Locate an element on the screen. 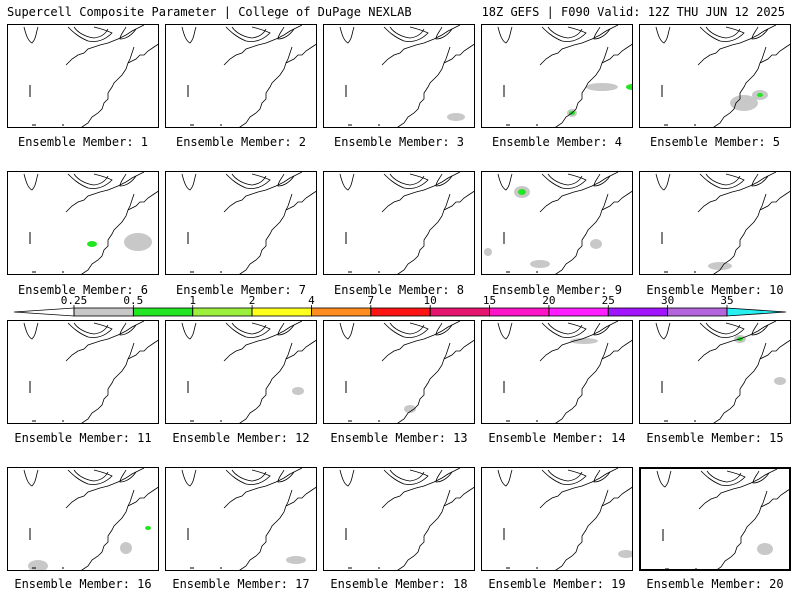 The image size is (800, 600). ensemble-member-label: Ensemble Member: 4 is located at coordinates (557, 142).